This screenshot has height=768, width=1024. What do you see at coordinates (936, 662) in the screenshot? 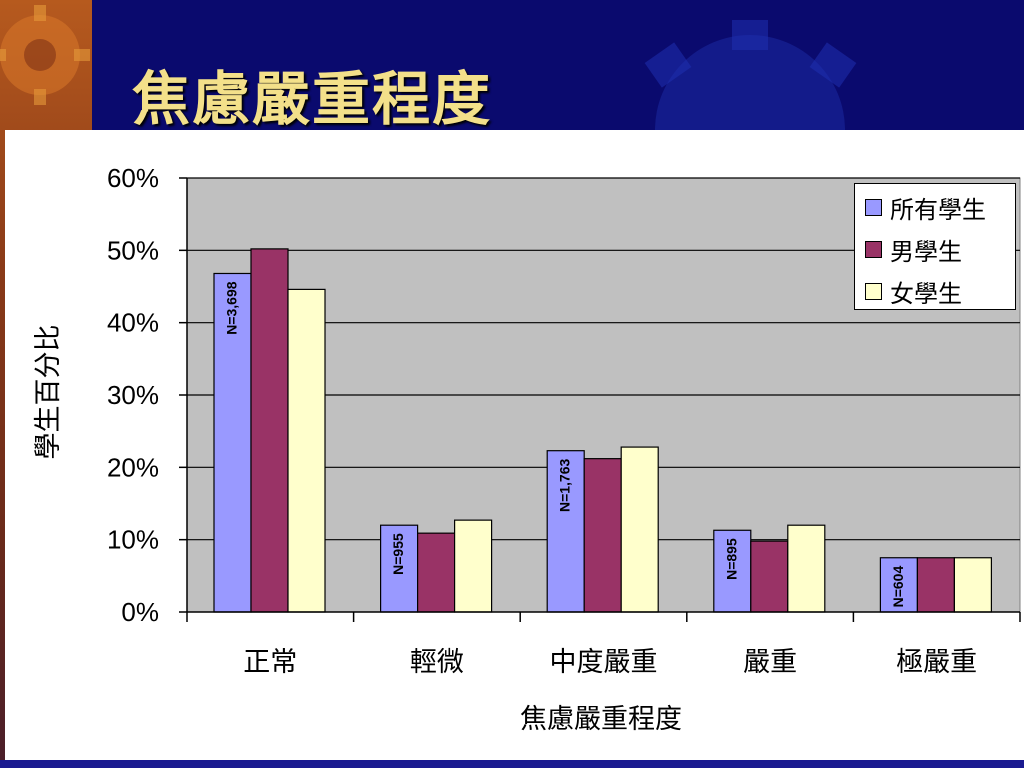
I see `x-tick-label: 極嚴重` at bounding box center [936, 662].